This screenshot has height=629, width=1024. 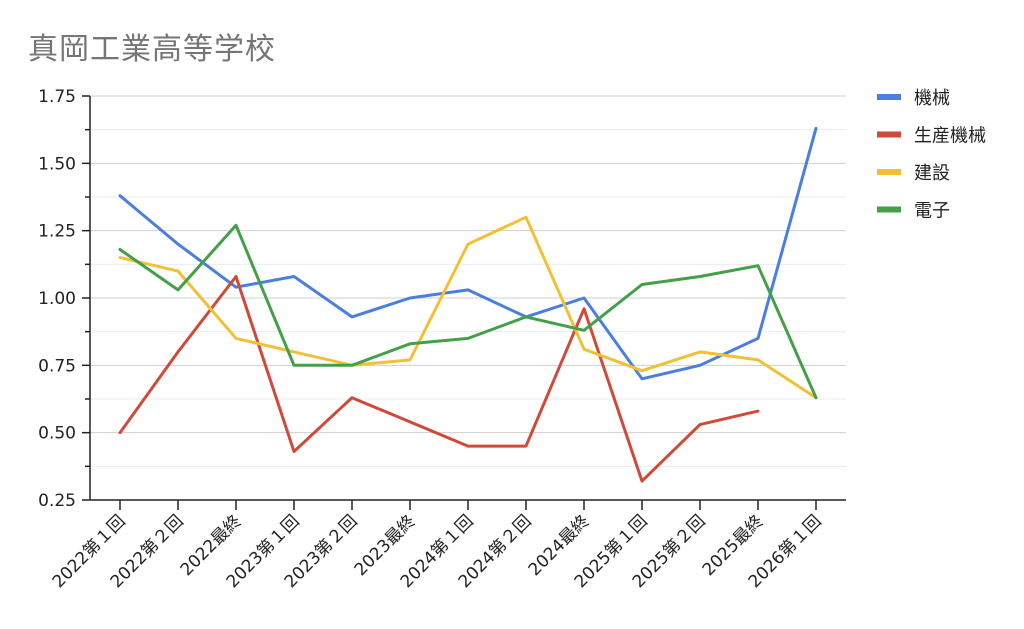 I want to click on legend-label: 建設, so click(x=932, y=173).